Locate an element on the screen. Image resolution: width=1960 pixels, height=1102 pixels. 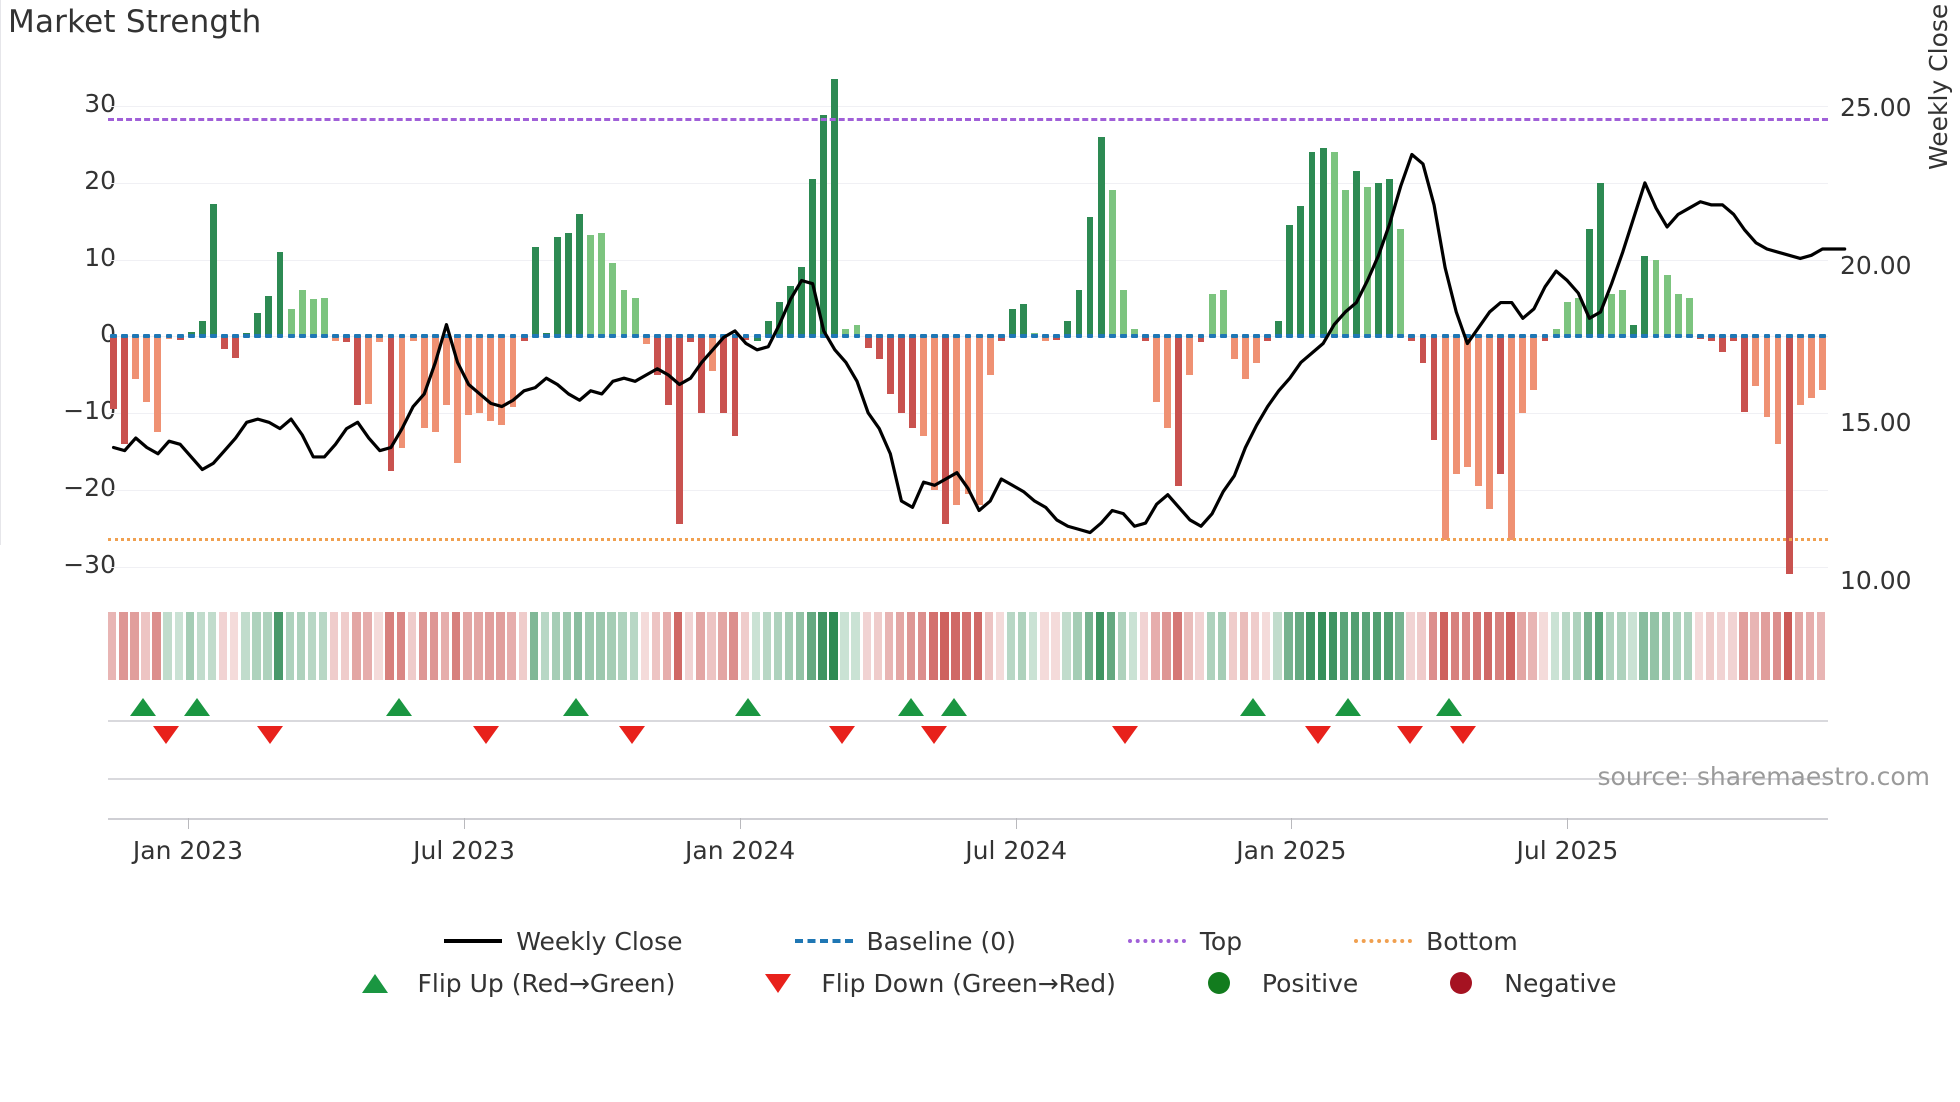
left-axis-spine is located at coordinates (0, 272).